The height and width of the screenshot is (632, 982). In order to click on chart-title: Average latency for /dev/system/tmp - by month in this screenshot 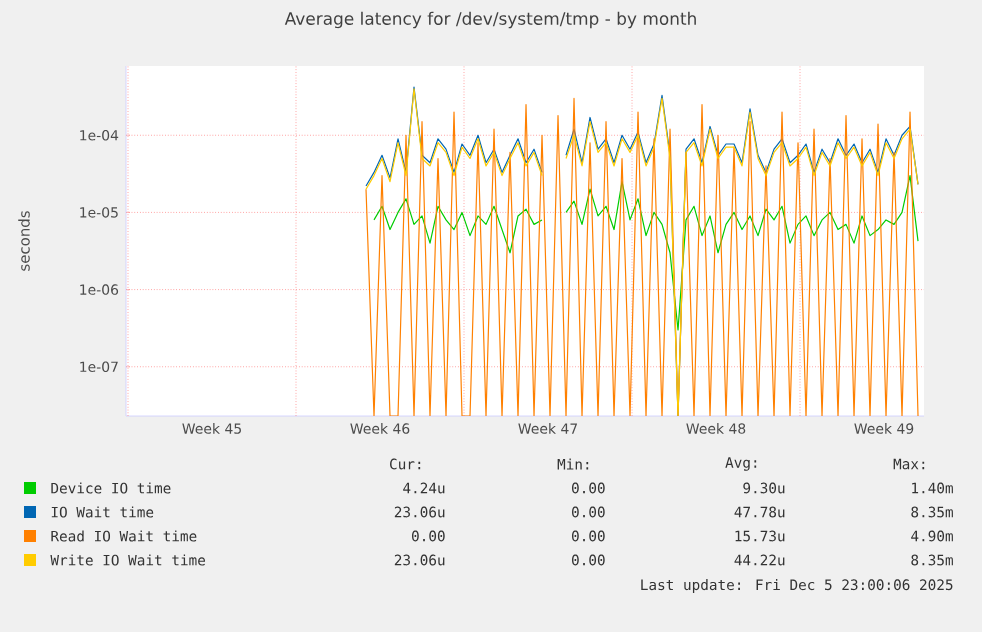, I will do `click(490, 20)`.